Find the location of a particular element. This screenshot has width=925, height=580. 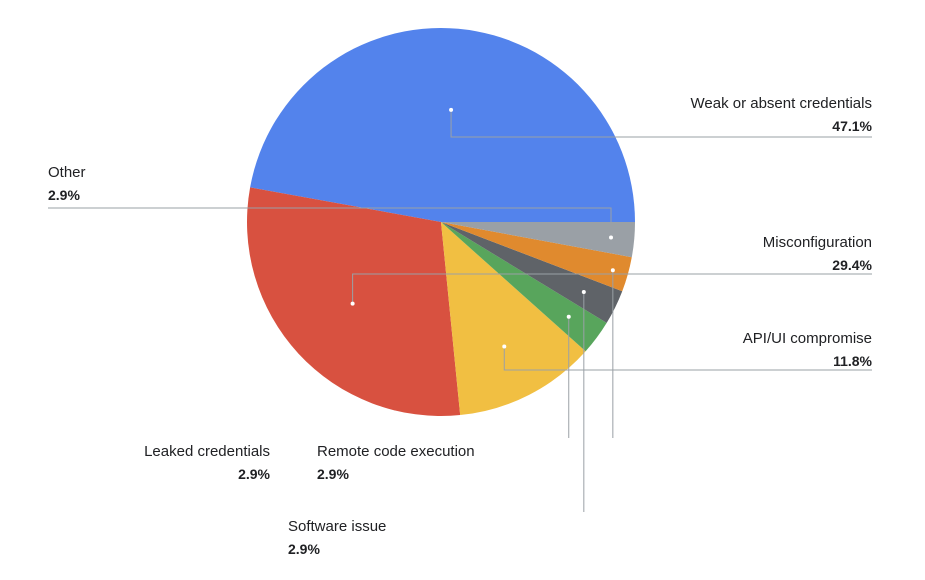

value-other: 2.9% is located at coordinates (64, 195).